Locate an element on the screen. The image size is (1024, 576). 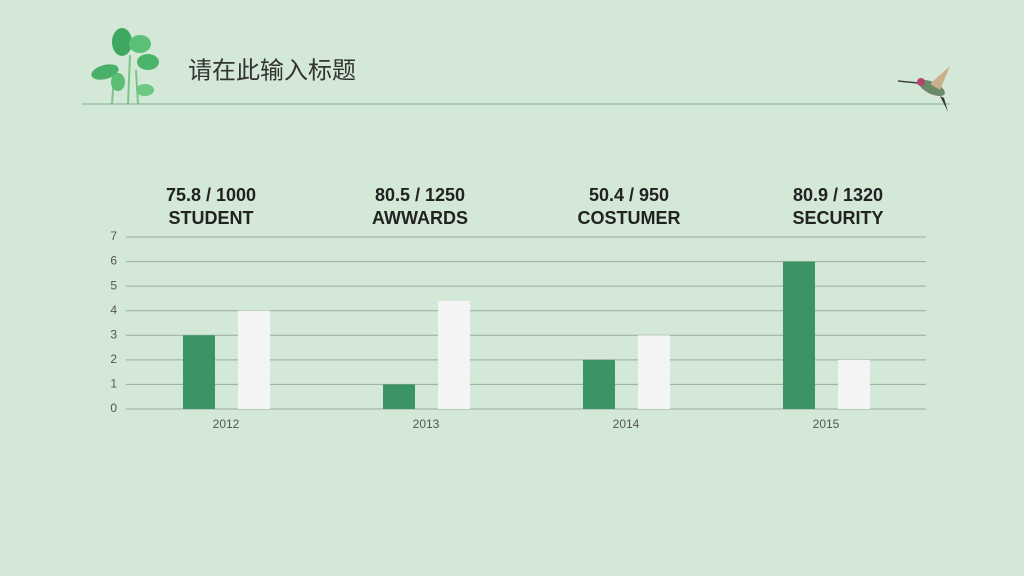
plant-icon is located at coordinates (125, 66).